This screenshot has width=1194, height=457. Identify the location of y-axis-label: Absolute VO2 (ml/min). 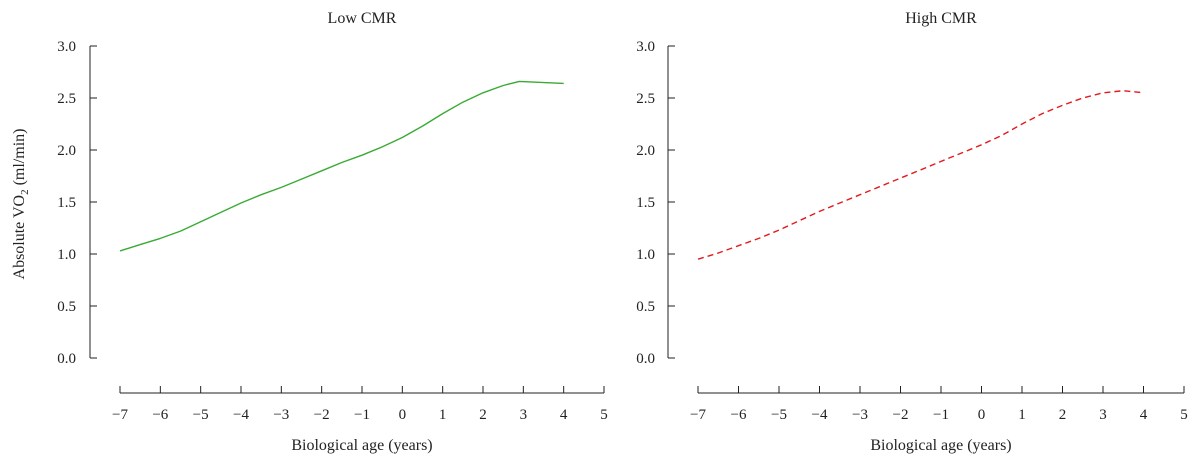
(21, 204).